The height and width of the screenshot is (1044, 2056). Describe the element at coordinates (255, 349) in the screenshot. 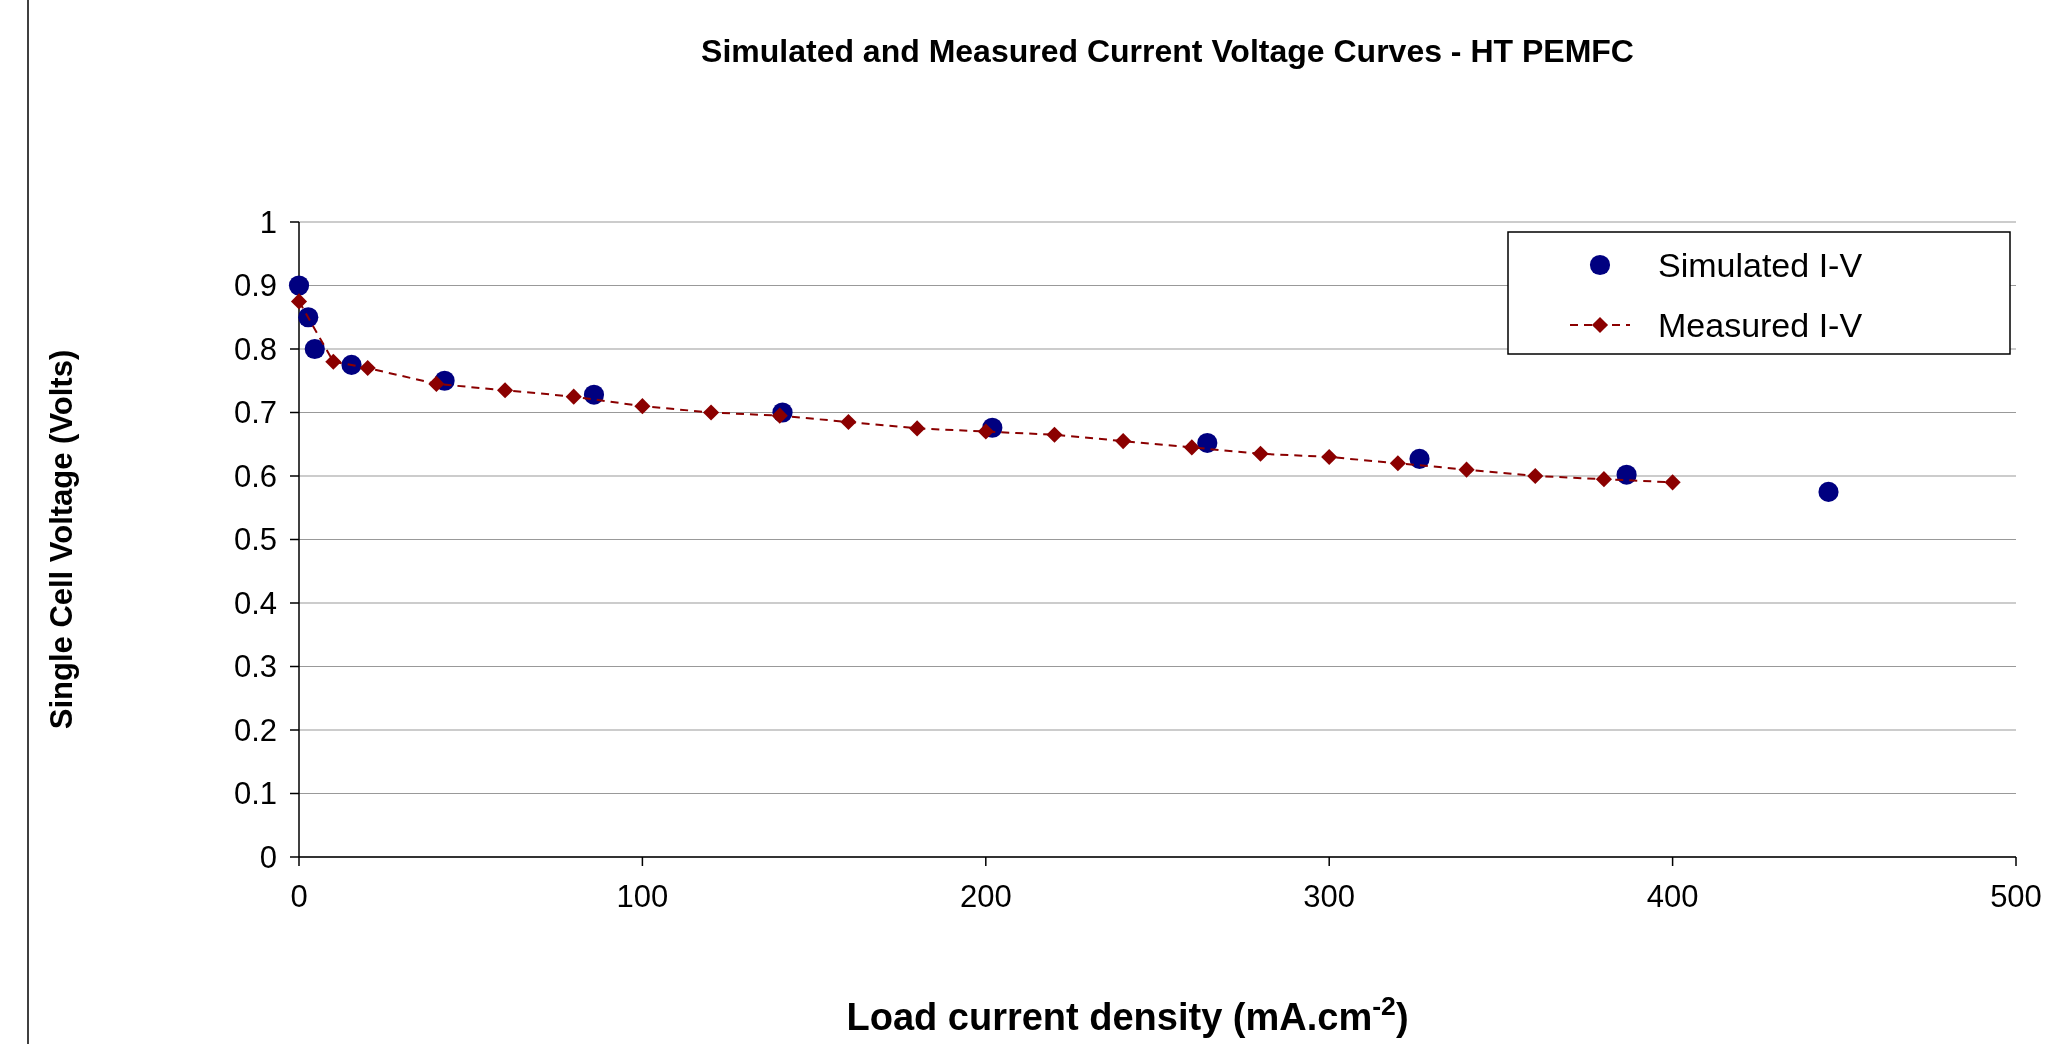

I see `y-tick-label: 0.8` at that location.